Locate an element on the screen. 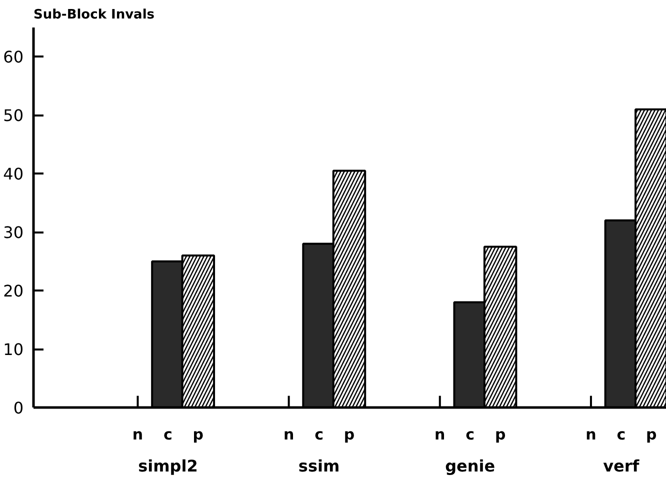 This screenshot has height=478, width=666. y-tick-label: 50 is located at coordinates (13, 116).